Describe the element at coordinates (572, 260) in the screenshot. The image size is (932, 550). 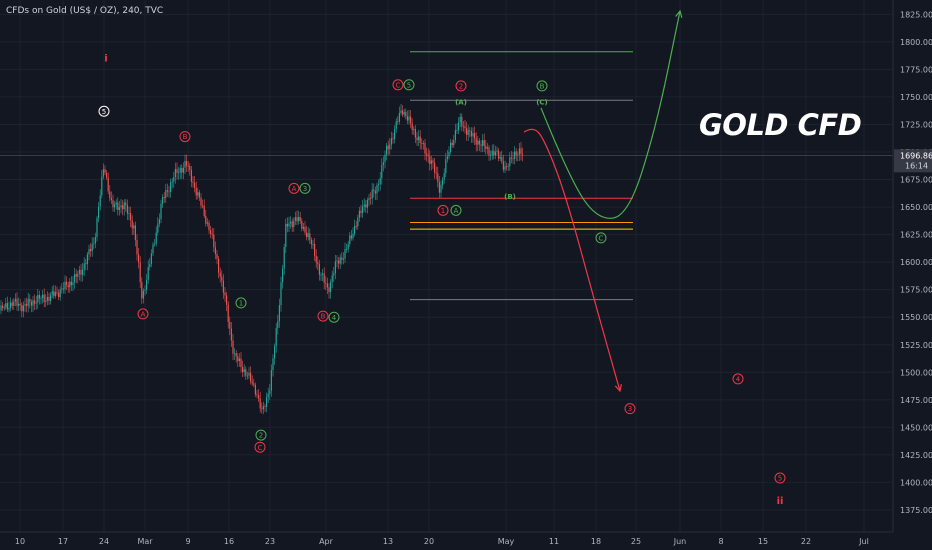
I see `bearish-projection-path` at that location.